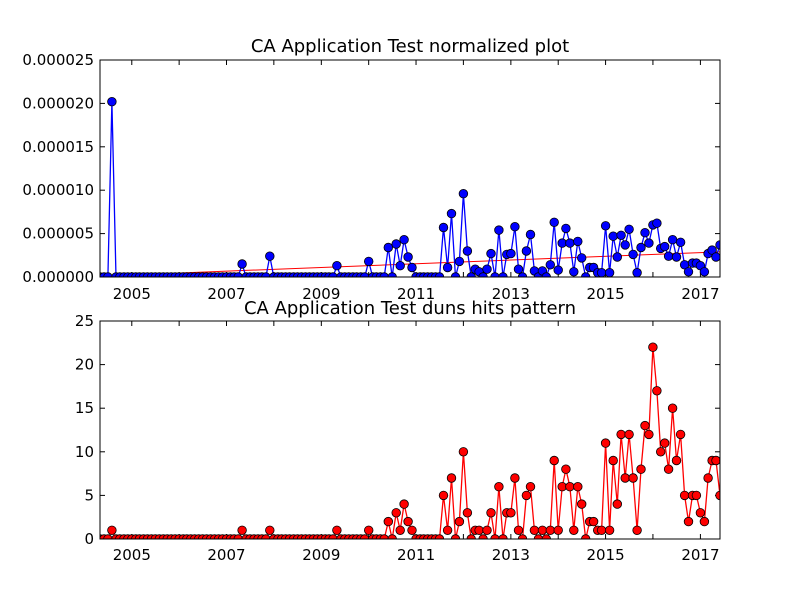 The width and height of the screenshot is (800, 600). What do you see at coordinates (605, 294) in the screenshot?
I see `x-tick-label: 2015` at bounding box center [605, 294].